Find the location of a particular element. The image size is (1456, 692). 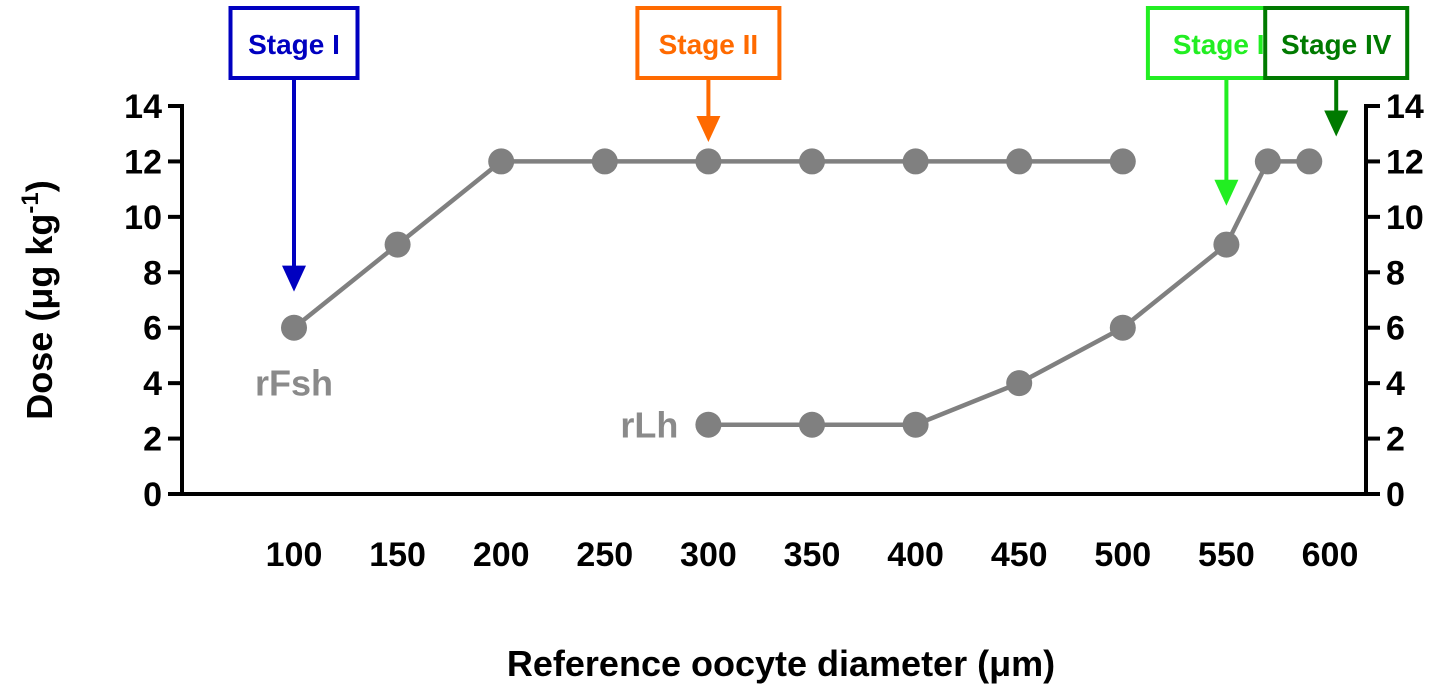

stage-annotation: Stage II is located at coordinates (708, 74).